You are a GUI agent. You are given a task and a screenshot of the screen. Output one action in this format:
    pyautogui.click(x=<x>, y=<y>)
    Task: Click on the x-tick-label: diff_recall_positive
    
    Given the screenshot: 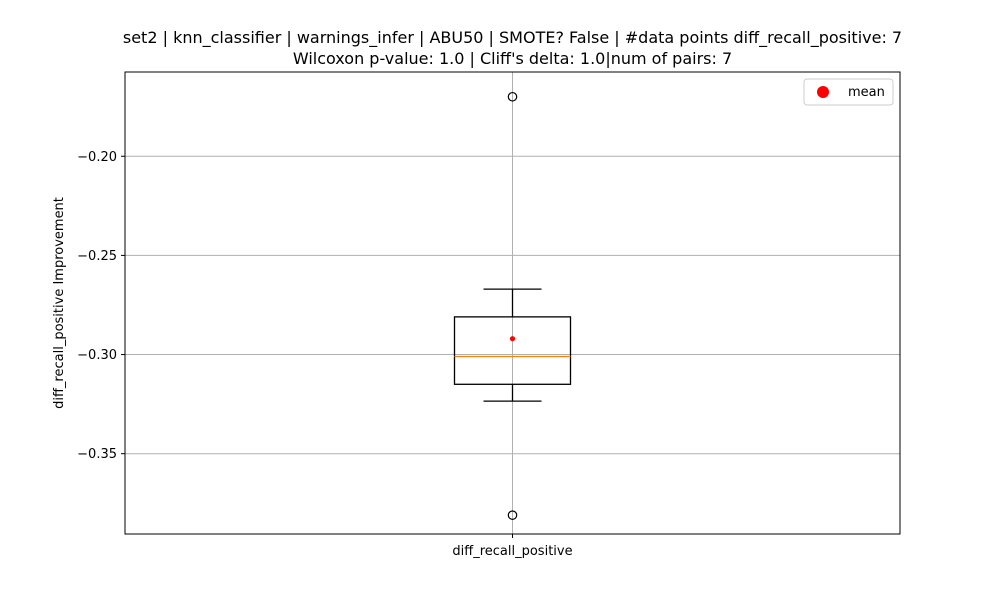 What is the action you would take?
    pyautogui.click(x=512, y=551)
    